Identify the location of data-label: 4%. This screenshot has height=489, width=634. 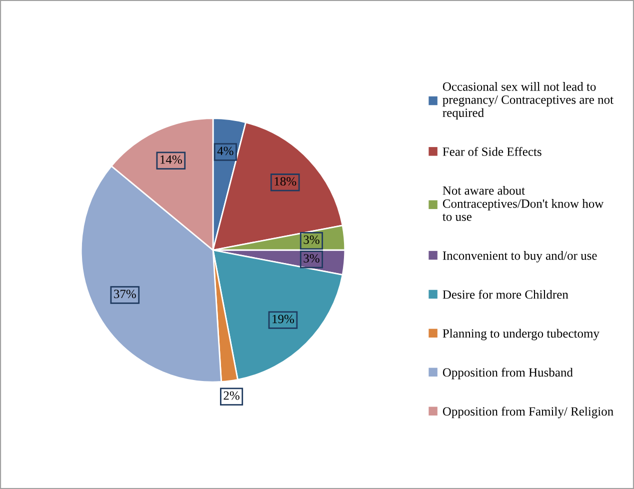
(225, 151).